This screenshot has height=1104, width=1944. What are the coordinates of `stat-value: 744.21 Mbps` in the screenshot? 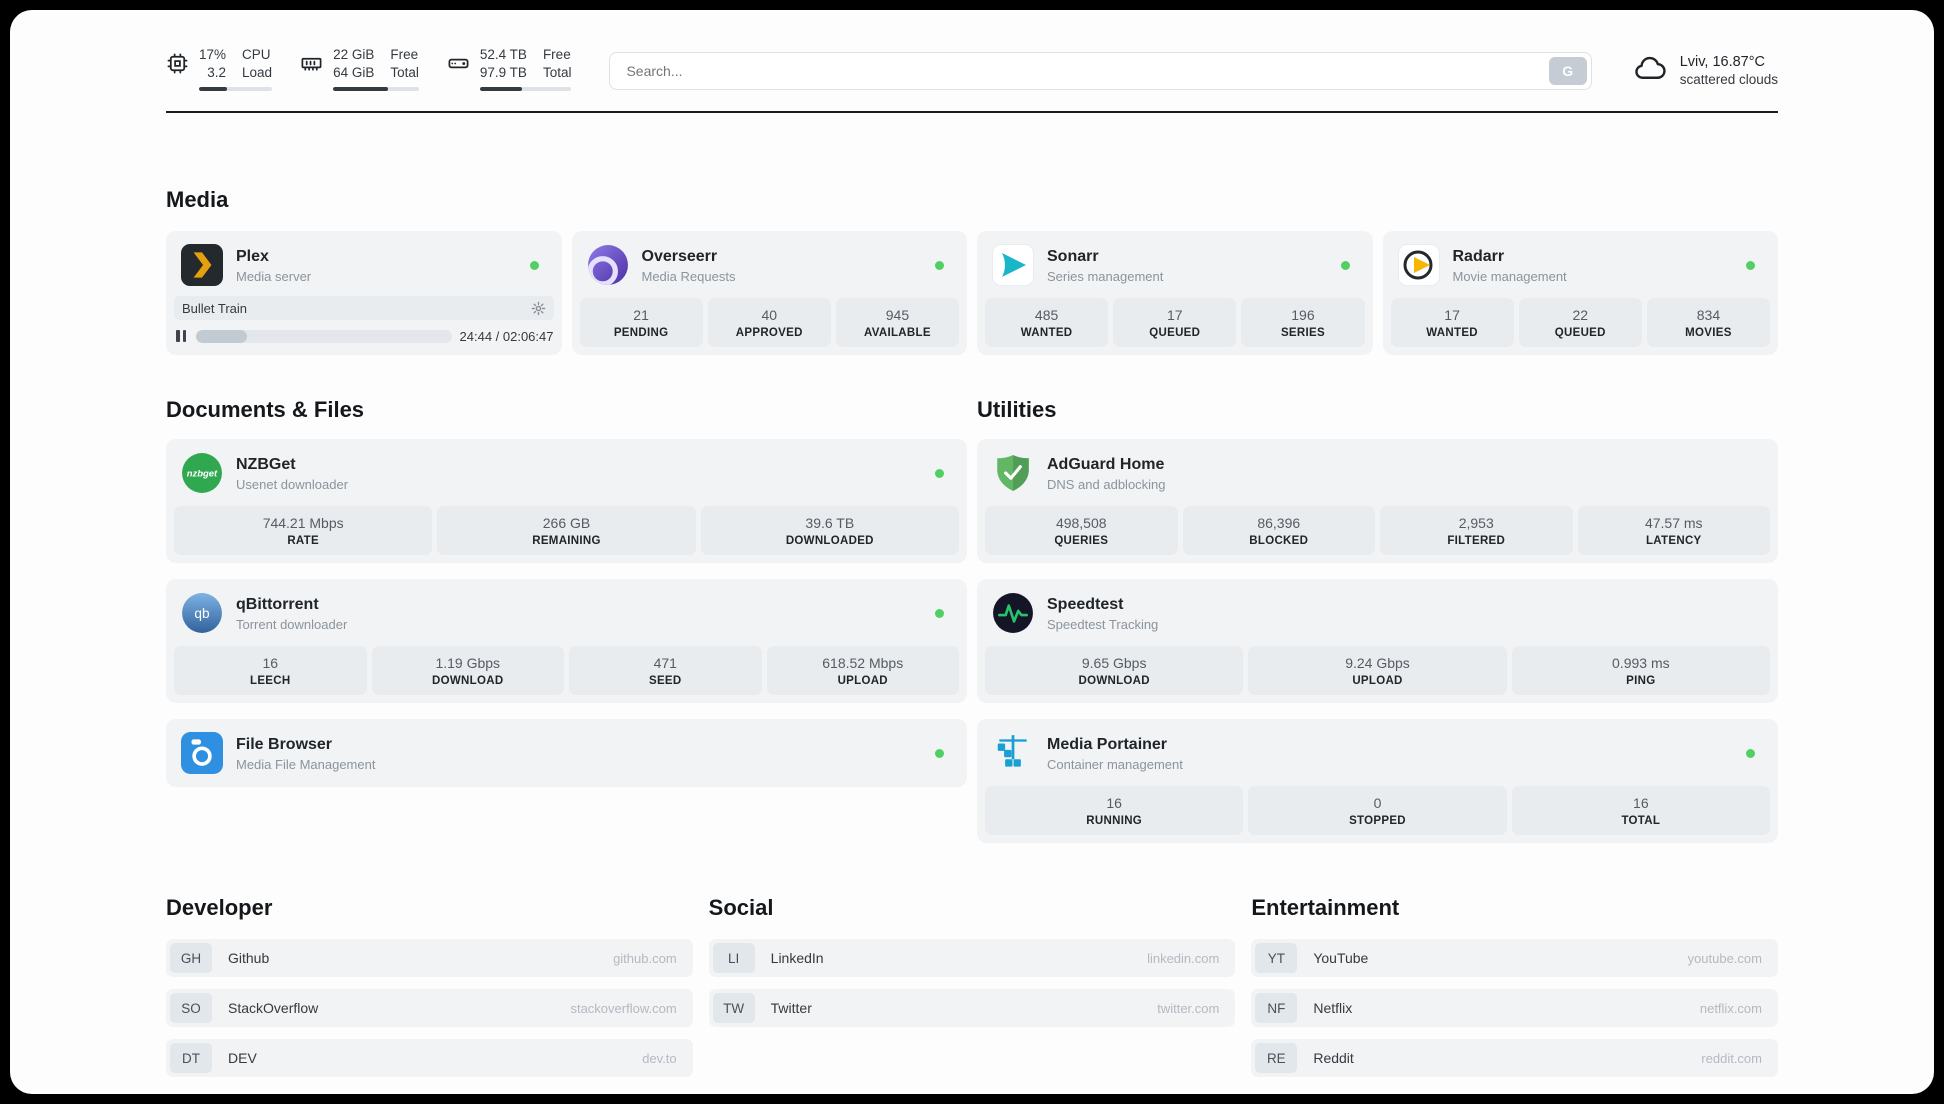 It's located at (303, 523).